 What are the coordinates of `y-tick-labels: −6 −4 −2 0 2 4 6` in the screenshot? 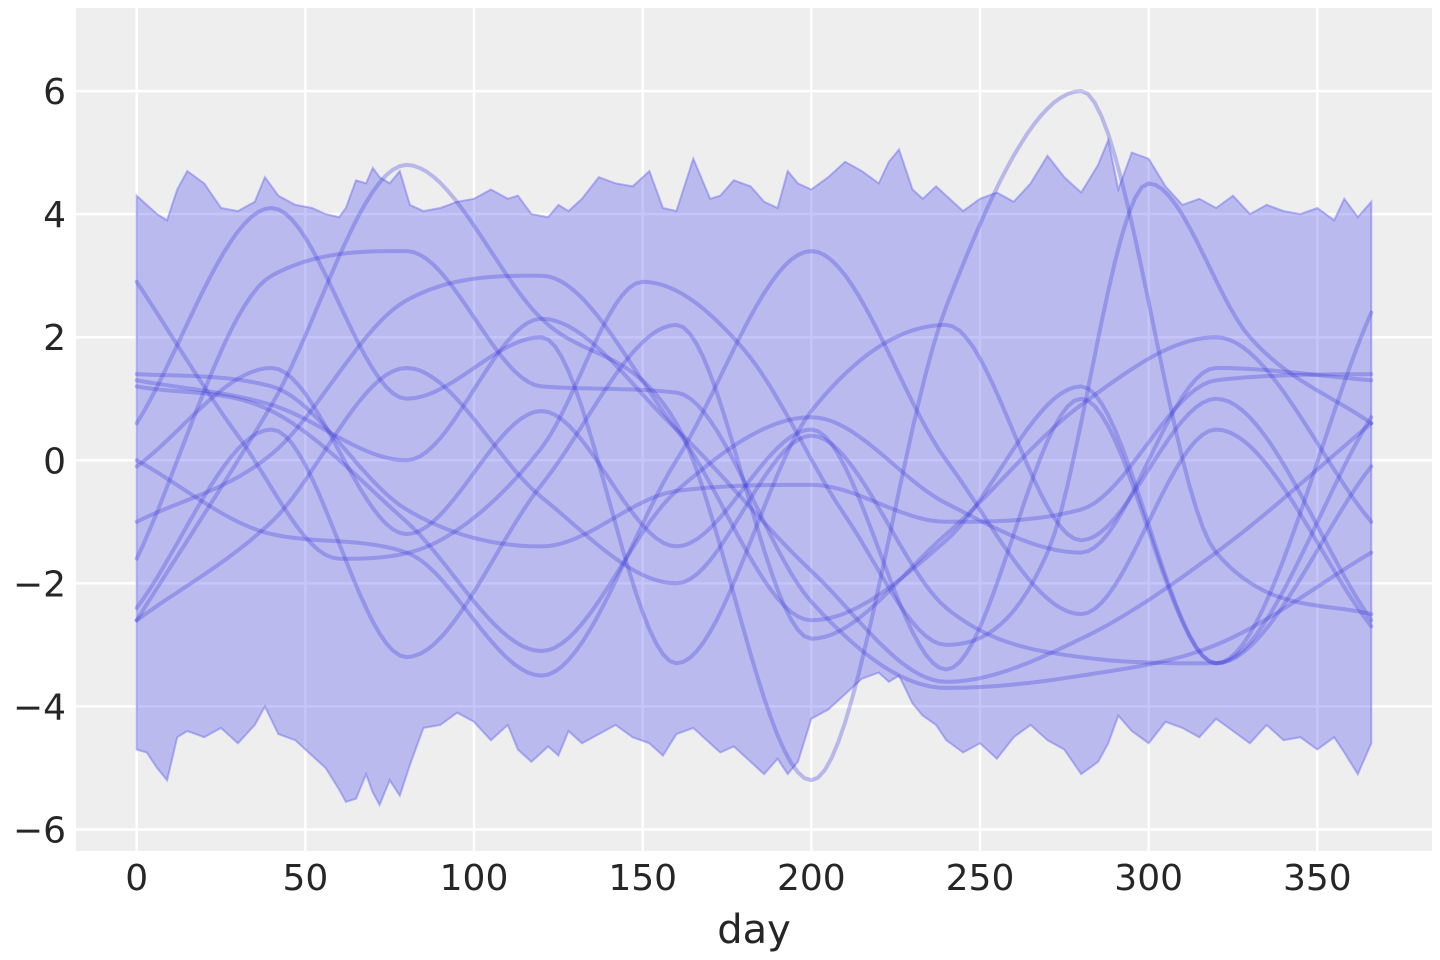 It's located at (39, 461).